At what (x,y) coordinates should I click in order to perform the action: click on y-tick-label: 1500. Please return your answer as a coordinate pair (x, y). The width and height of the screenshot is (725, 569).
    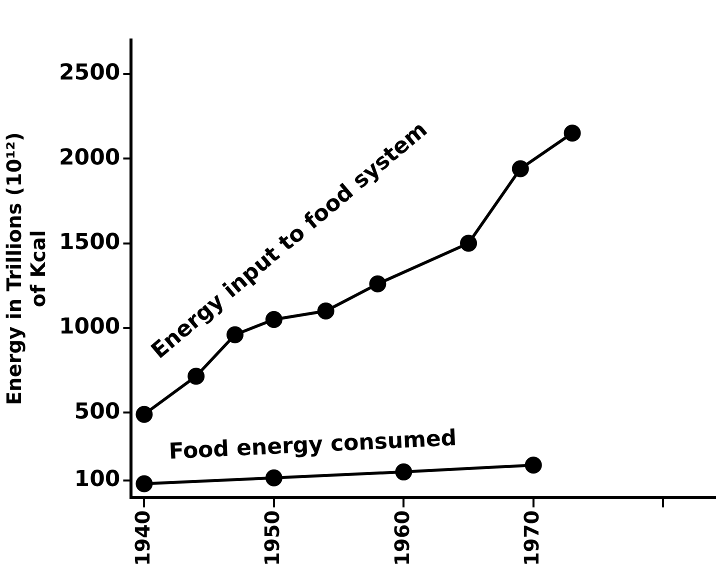
    Looking at the image, I should click on (89, 242).